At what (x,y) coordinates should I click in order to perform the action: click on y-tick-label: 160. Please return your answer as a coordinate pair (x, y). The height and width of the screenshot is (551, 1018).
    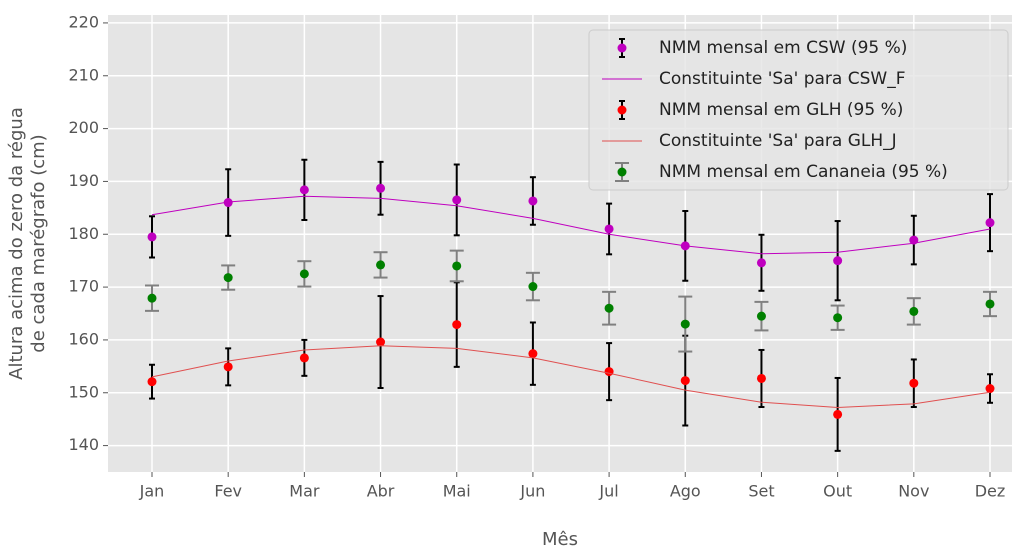
    Looking at the image, I should click on (83, 338).